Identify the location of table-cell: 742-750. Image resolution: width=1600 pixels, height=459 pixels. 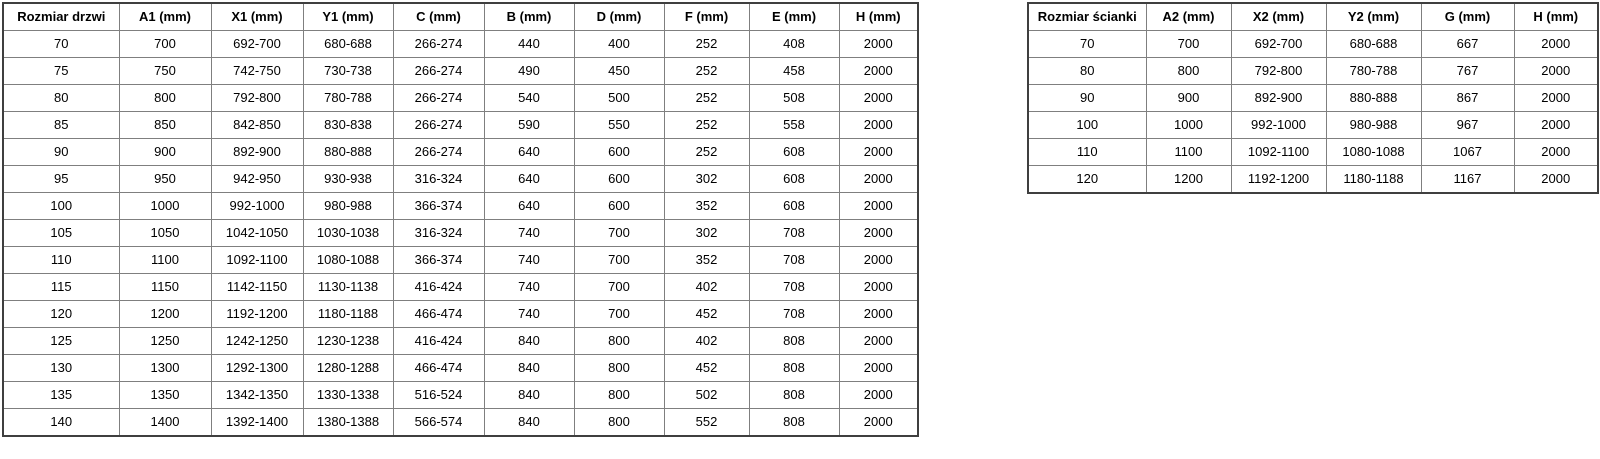
(257, 71).